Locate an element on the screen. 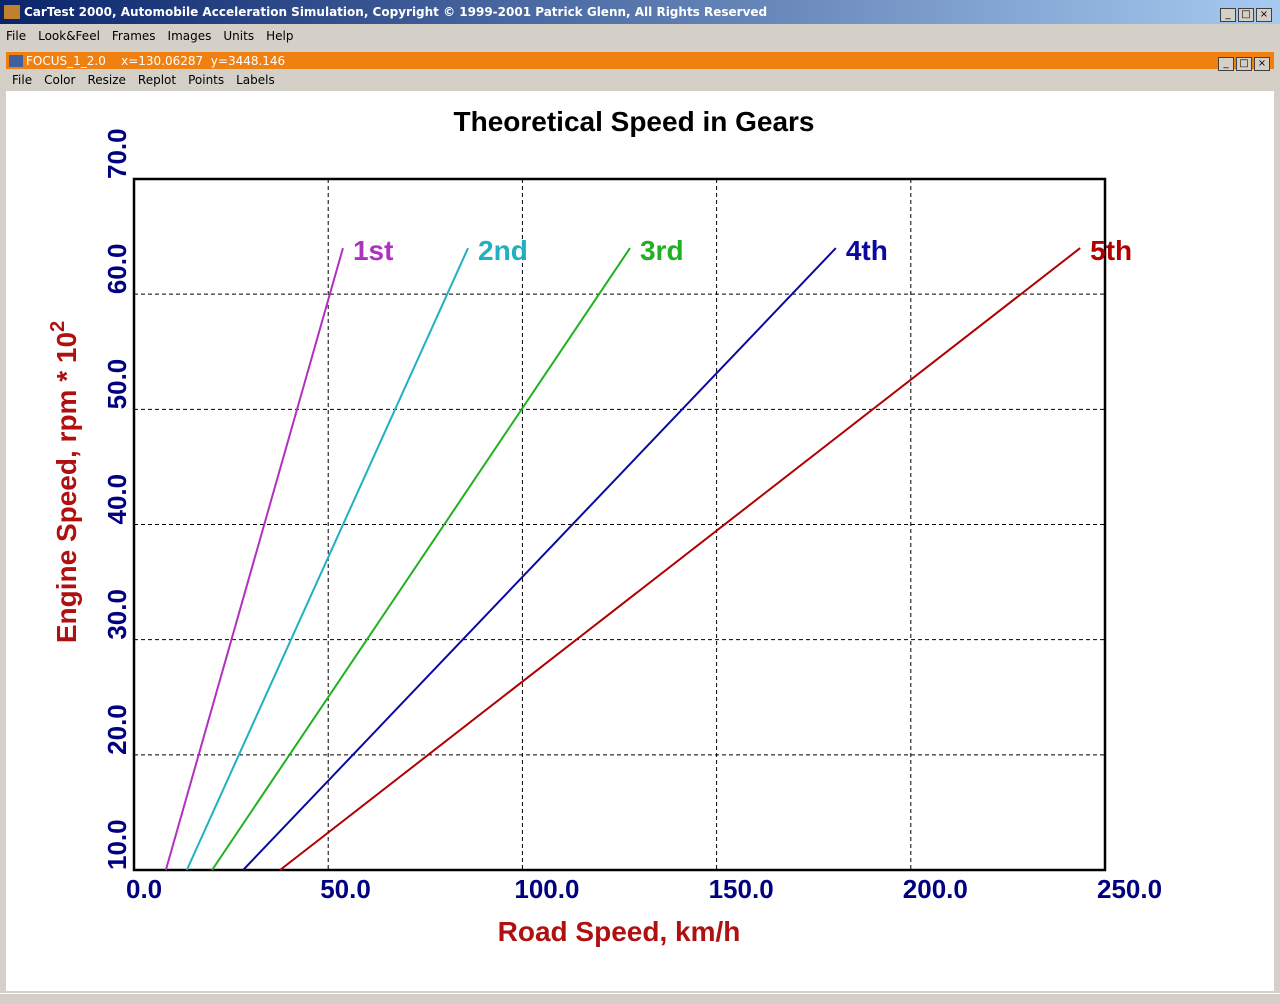 The image size is (1280, 1004). y-tick-label: 20.0 is located at coordinates (117, 729).